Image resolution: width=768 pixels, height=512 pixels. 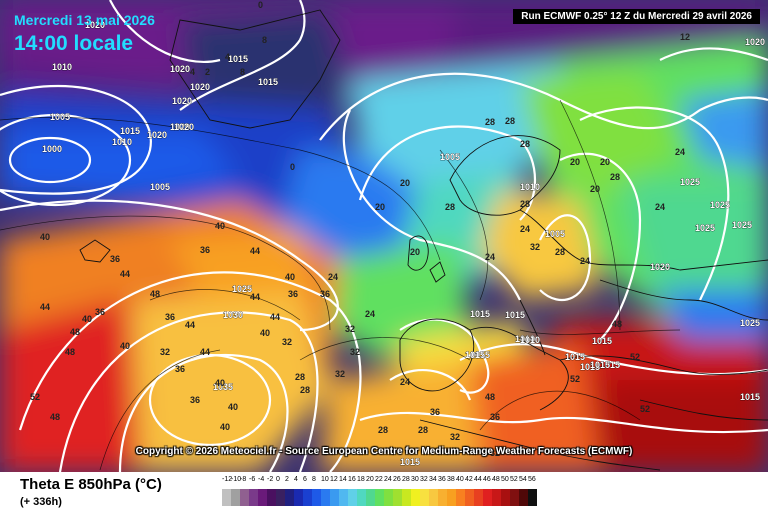 I want to click on scale-step: 42, so click(x=469, y=491).